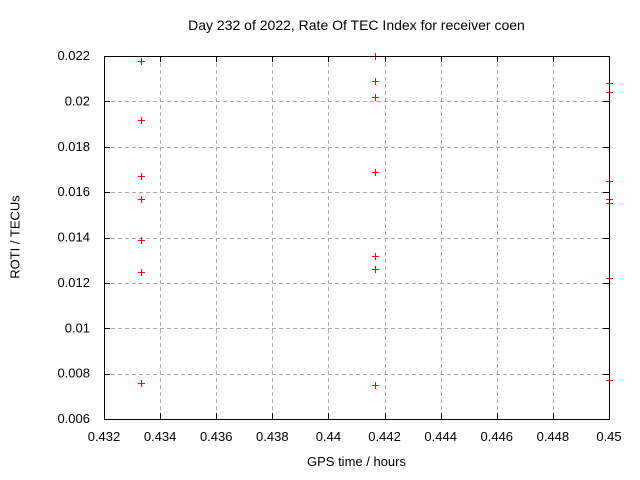  Describe the element at coordinates (73, 237) in the screenshot. I see `y-tick-label: 0.014` at that location.